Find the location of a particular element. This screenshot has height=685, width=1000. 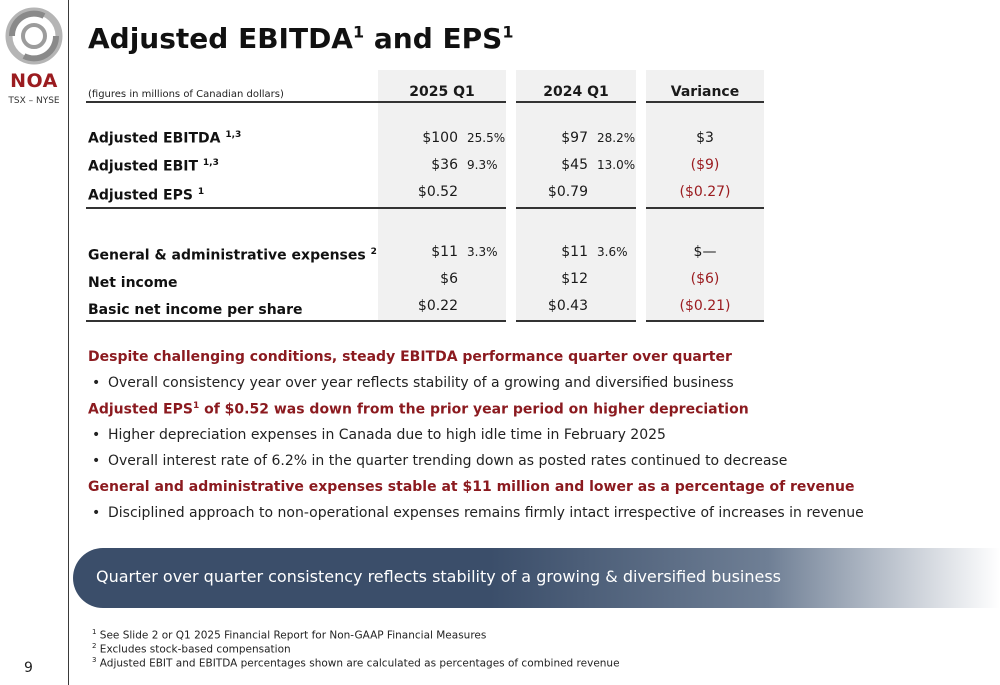

logo-exchange: TSX – NYSE is located at coordinates (34, 101).